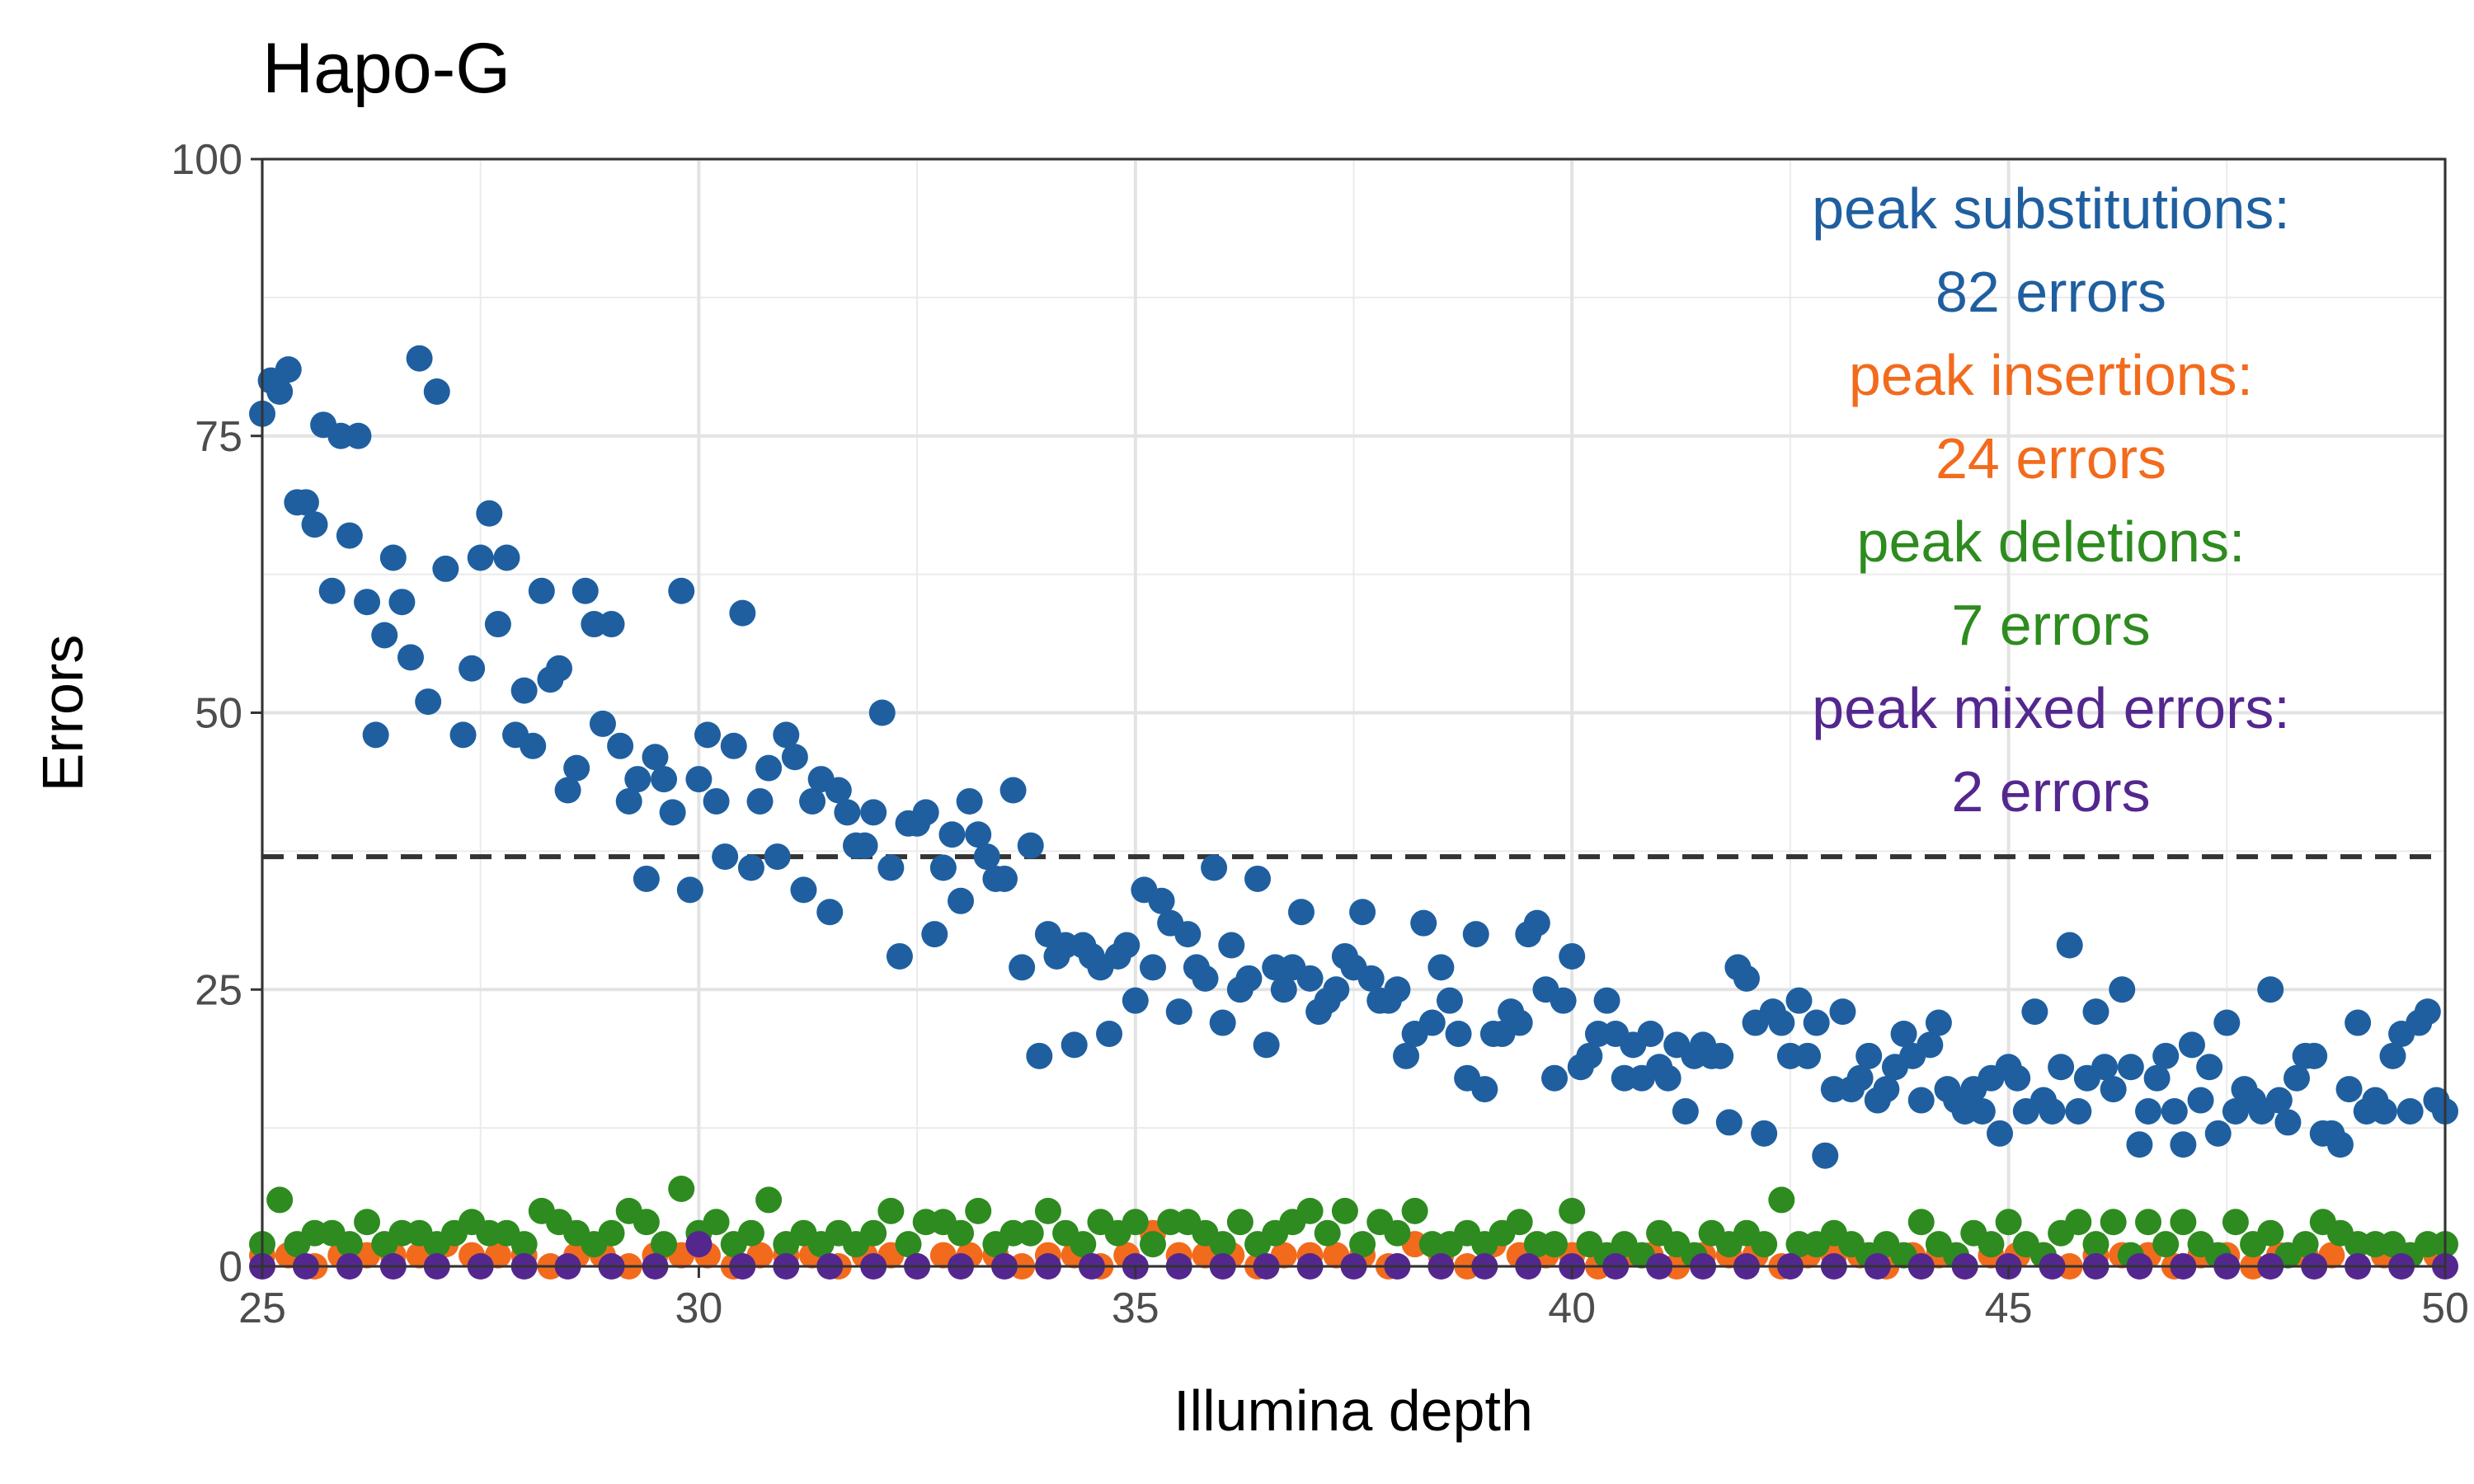 This screenshot has width=2474, height=1484. I want to click on y-tick-label: 25, so click(218, 990).